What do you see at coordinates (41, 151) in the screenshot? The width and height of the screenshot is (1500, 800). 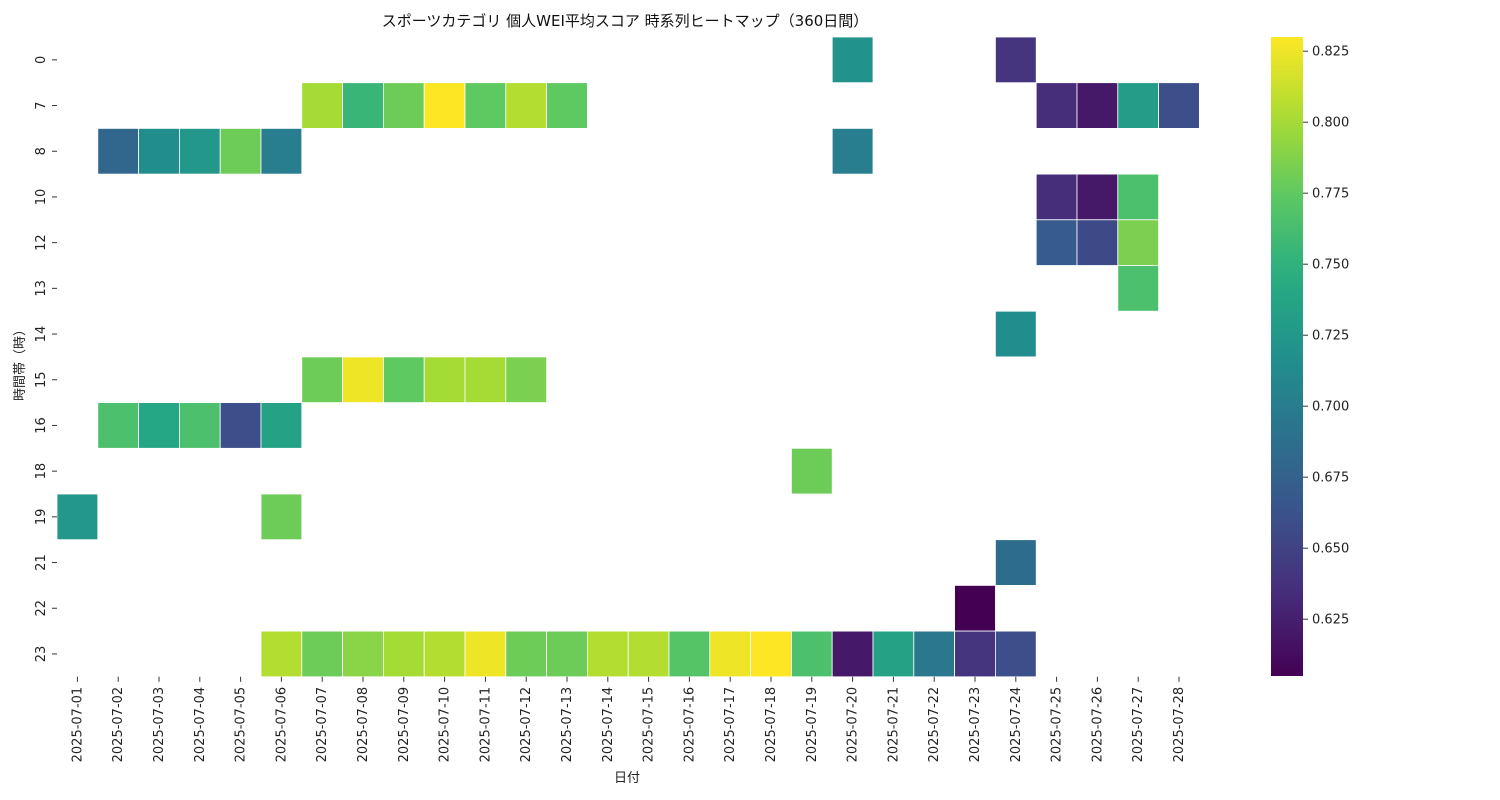 I see `y-tick-label: 8` at bounding box center [41, 151].